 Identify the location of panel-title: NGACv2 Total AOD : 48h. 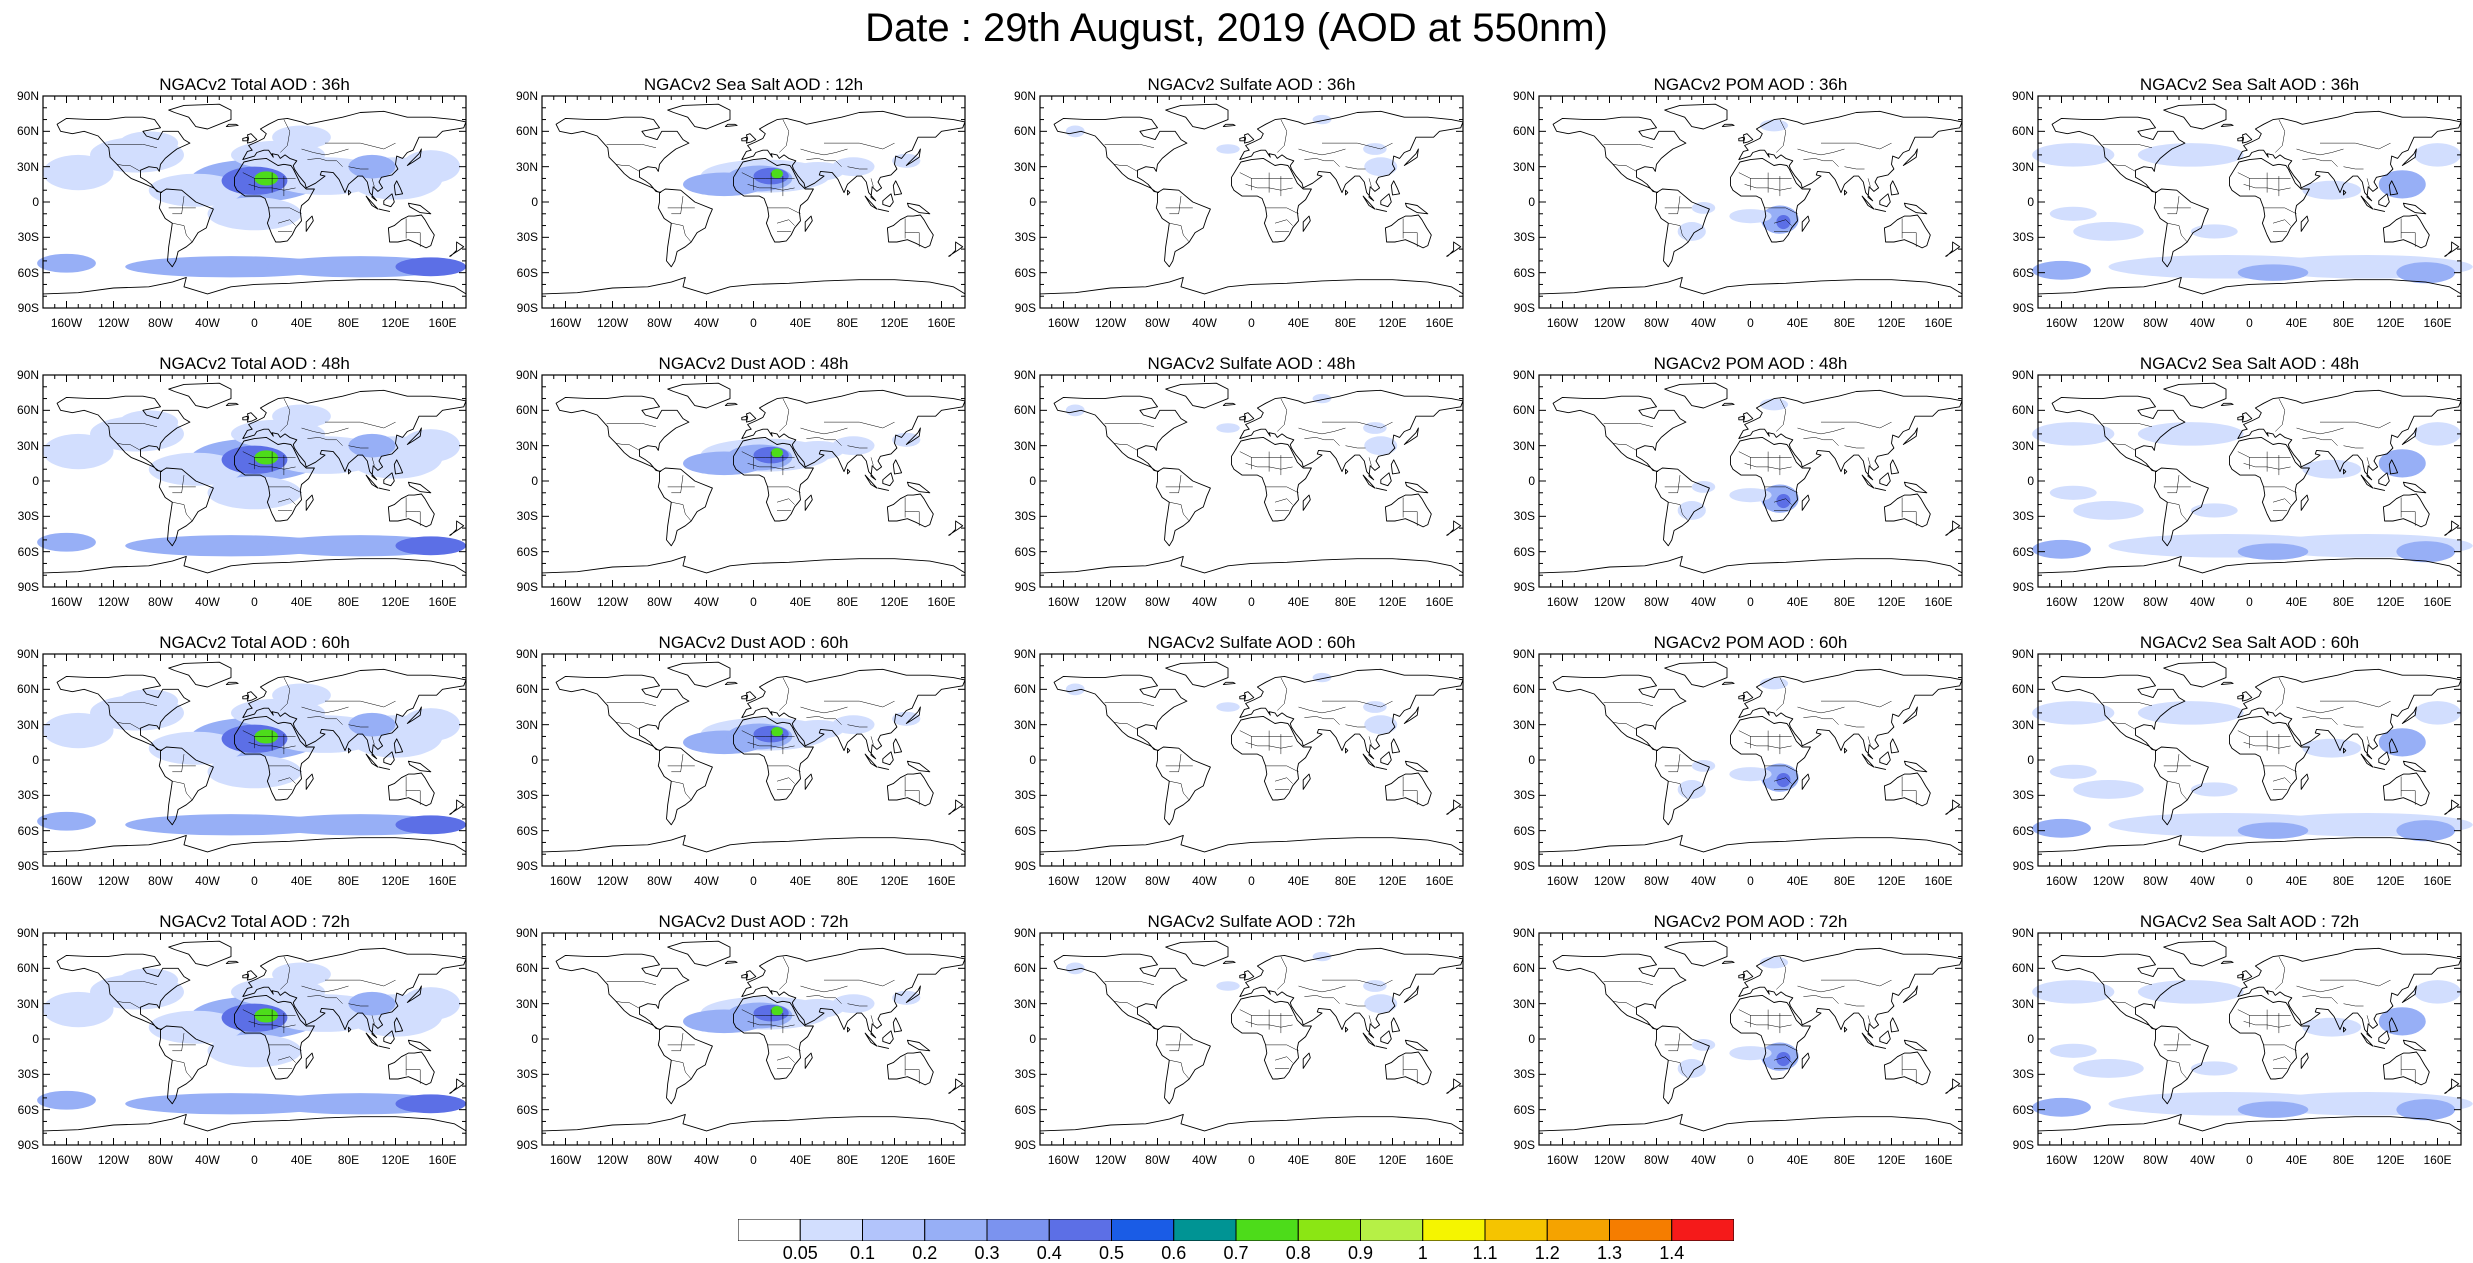
(254, 363).